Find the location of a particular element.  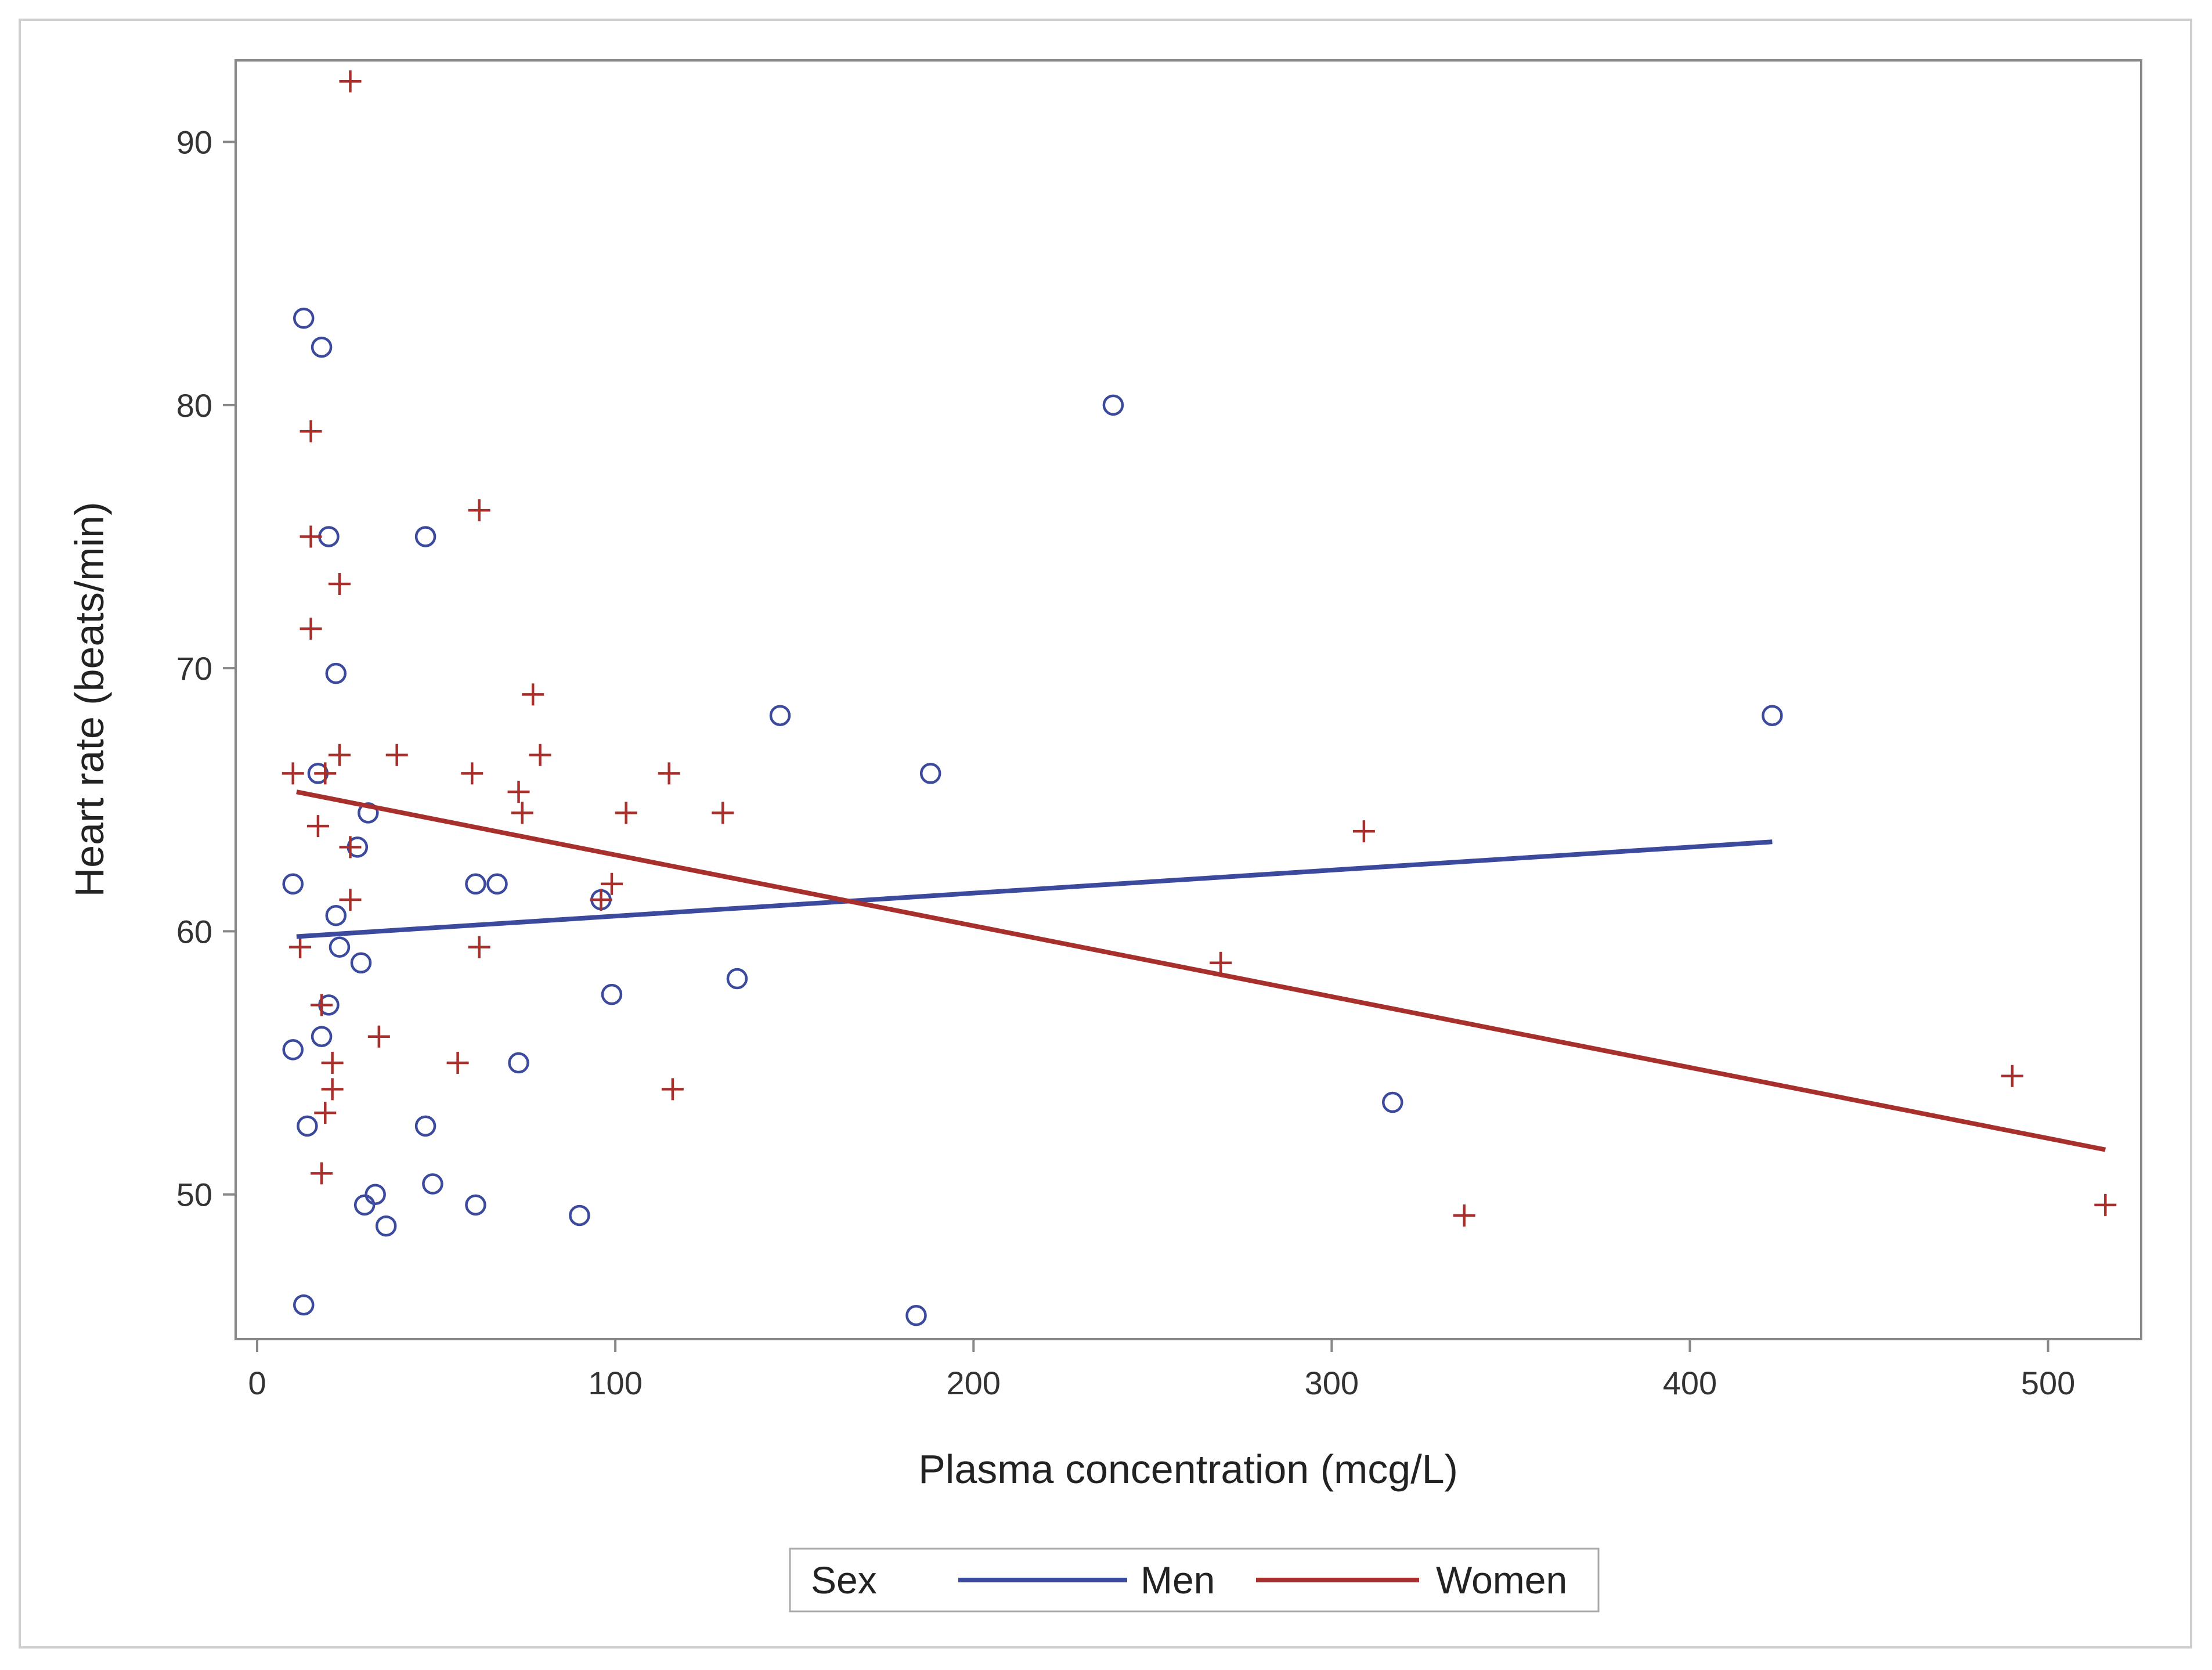

y-tick-label: 50 is located at coordinates (194, 1195).